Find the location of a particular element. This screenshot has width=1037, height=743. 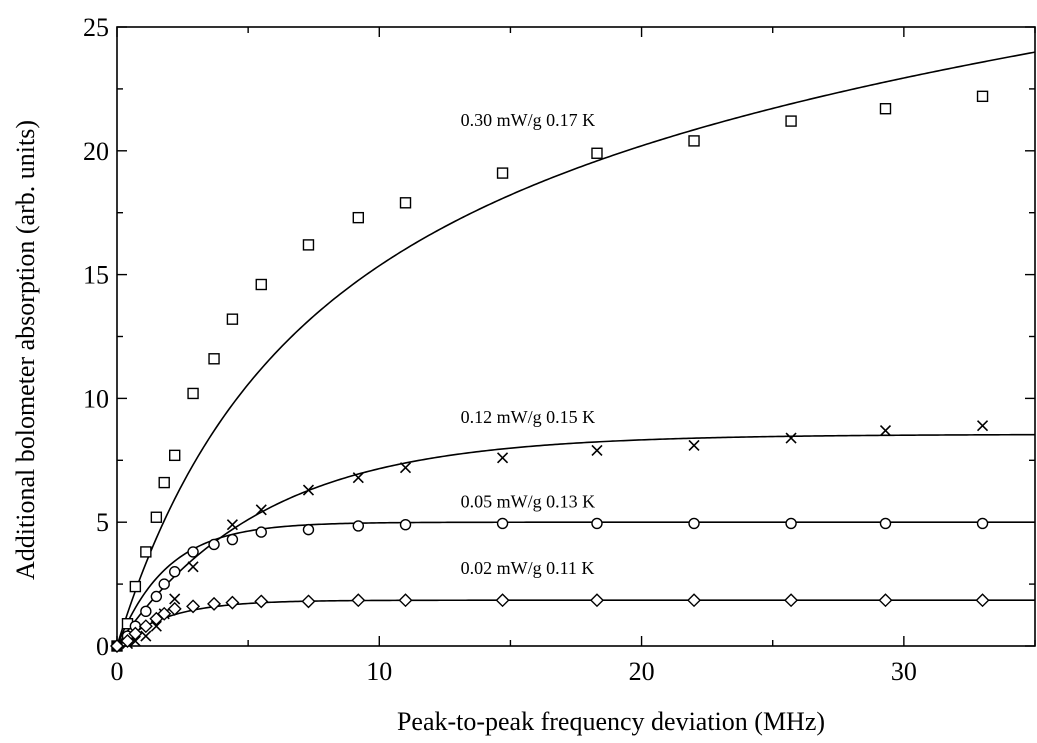

x-axis-label: Peak-to-peak frequency deviation (MHz) is located at coordinates (611, 721).